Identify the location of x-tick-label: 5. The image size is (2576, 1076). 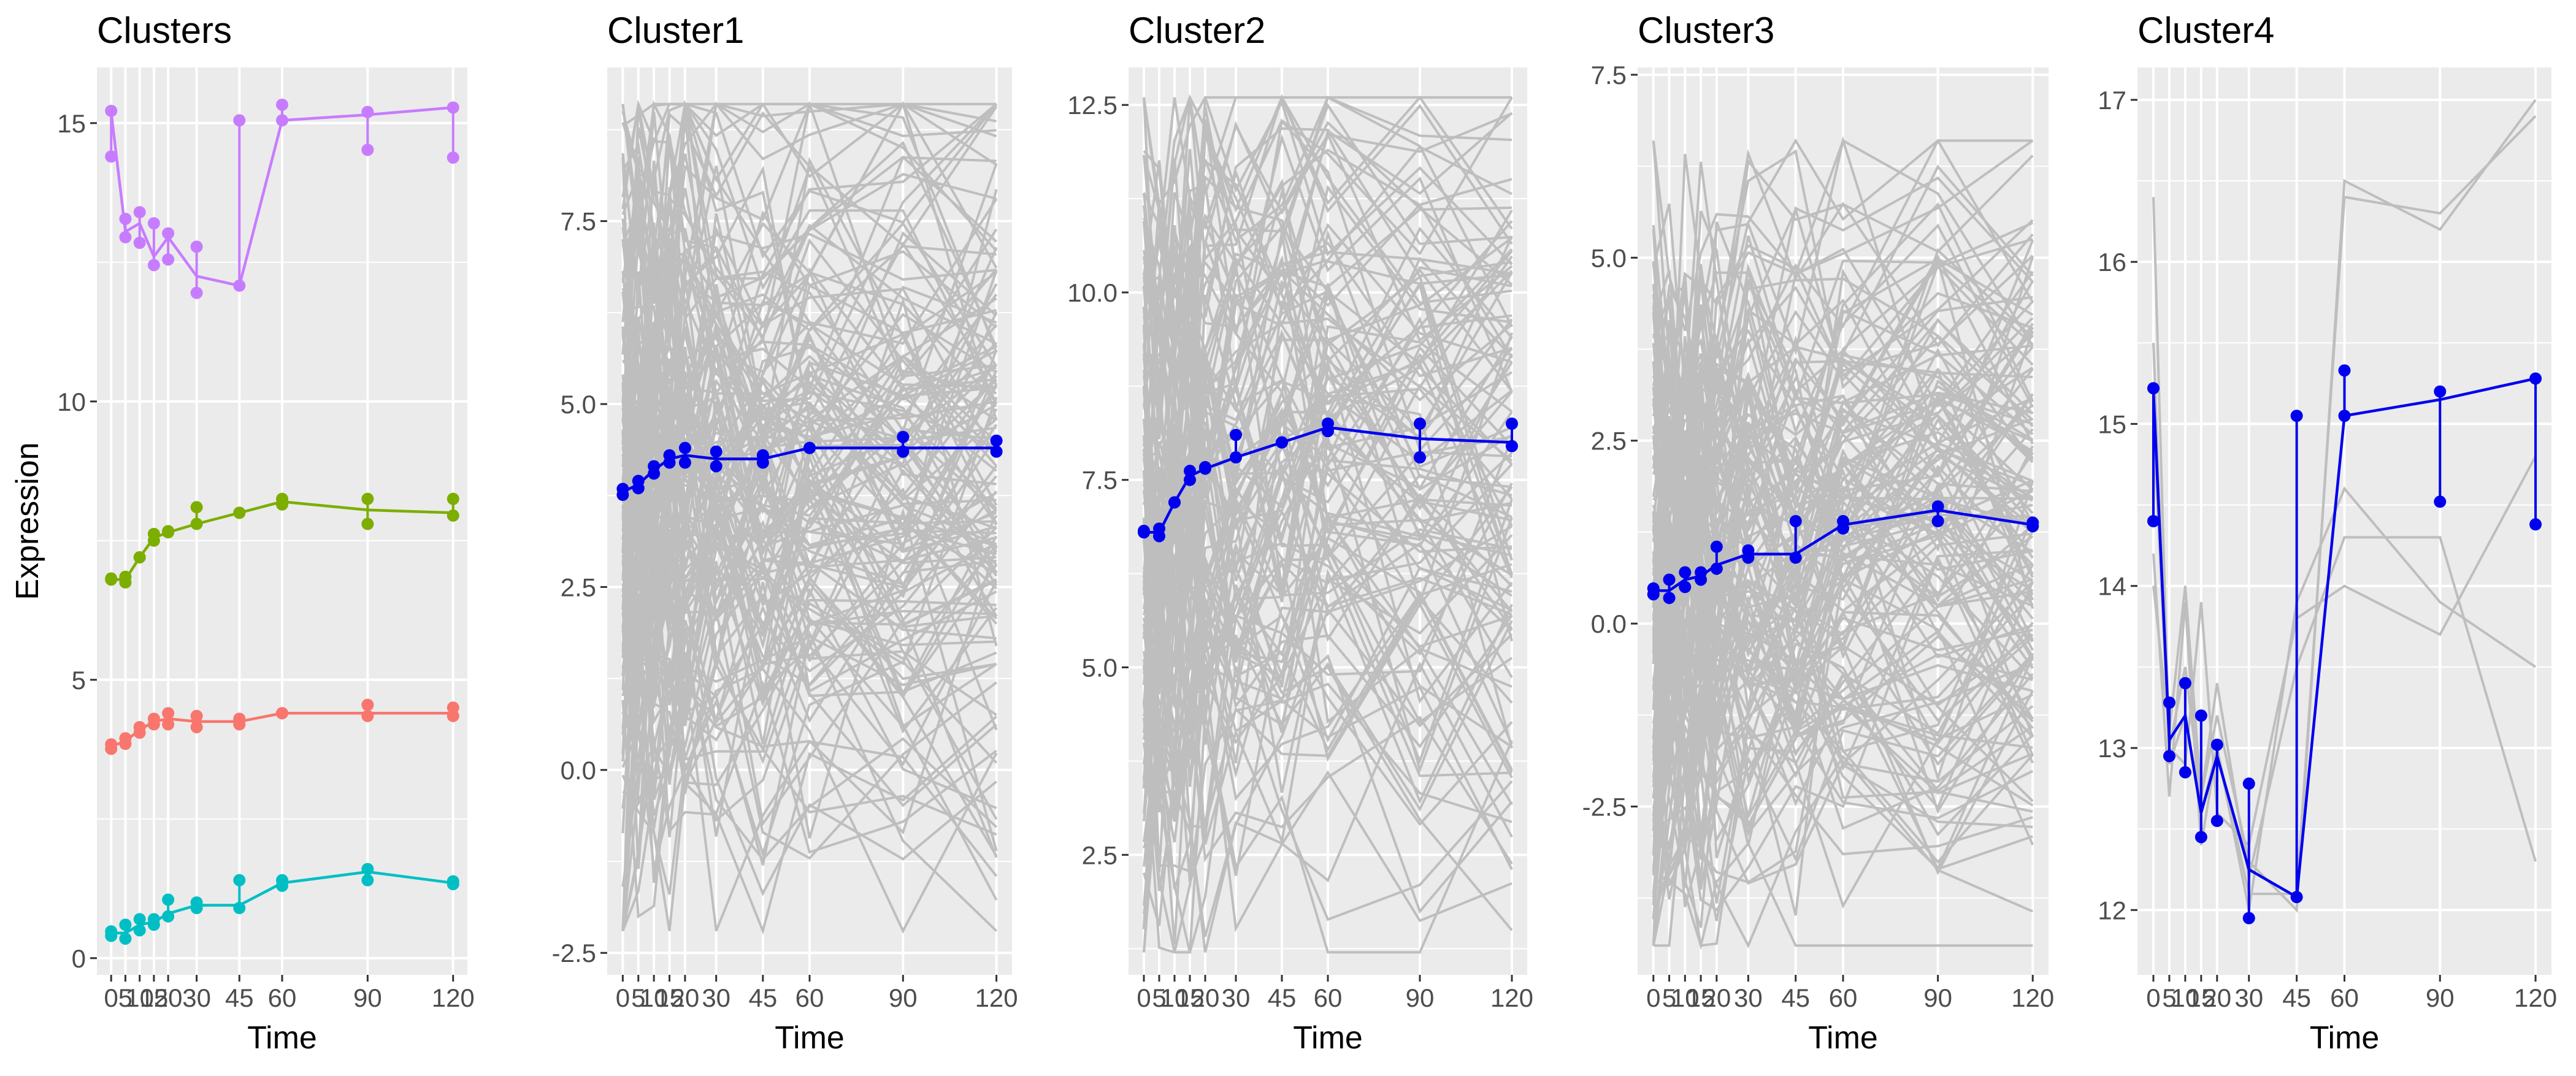
(2169, 997).